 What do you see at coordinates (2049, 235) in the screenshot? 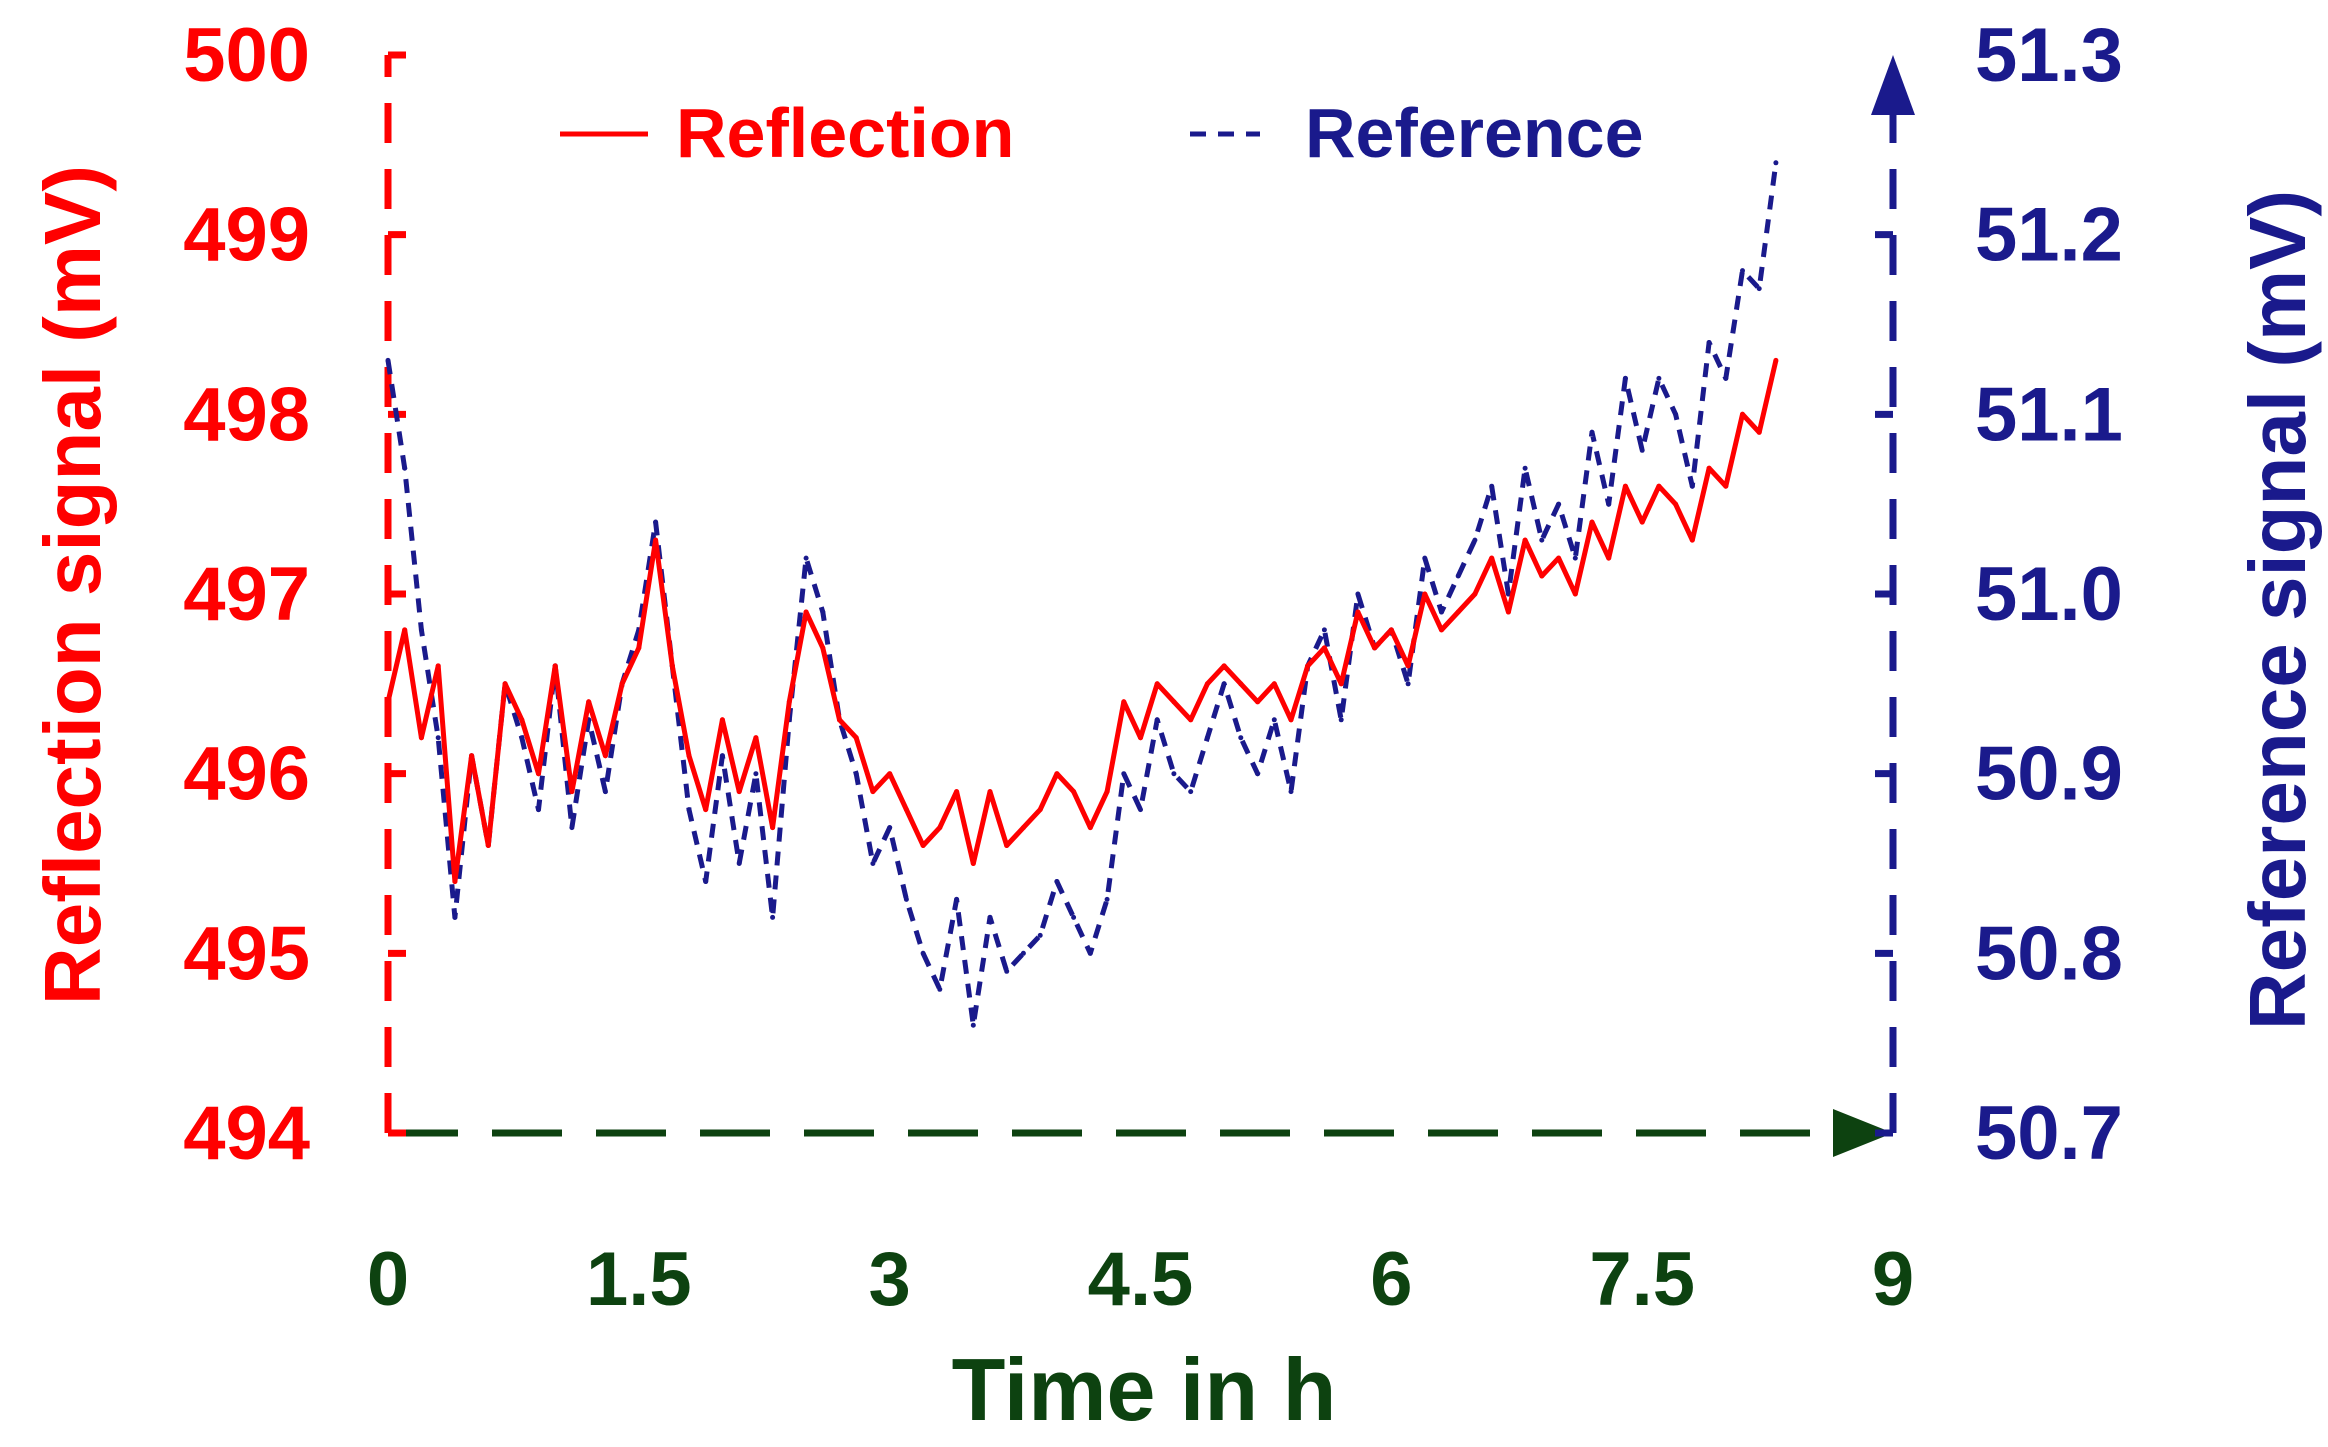
I see `right-y-tick-label: 51.2` at bounding box center [2049, 235].